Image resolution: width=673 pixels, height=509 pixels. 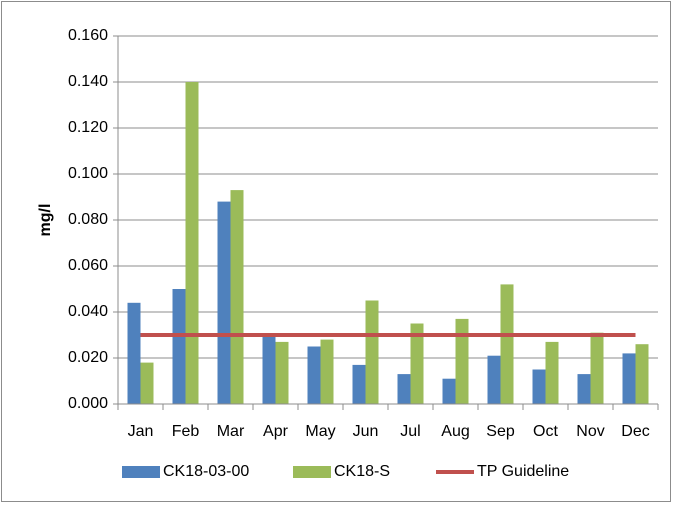 I want to click on y-tick-label: 0.120, so click(x=88, y=127).